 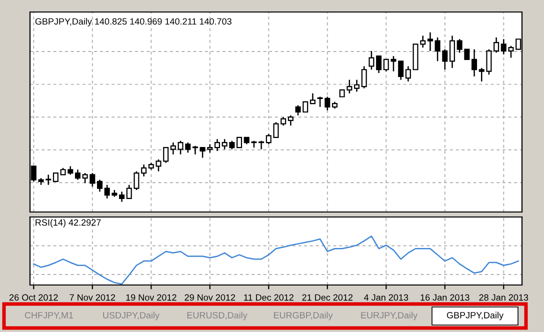 I want to click on x-tick-label: 11 Dec 2012, so click(x=269, y=297).